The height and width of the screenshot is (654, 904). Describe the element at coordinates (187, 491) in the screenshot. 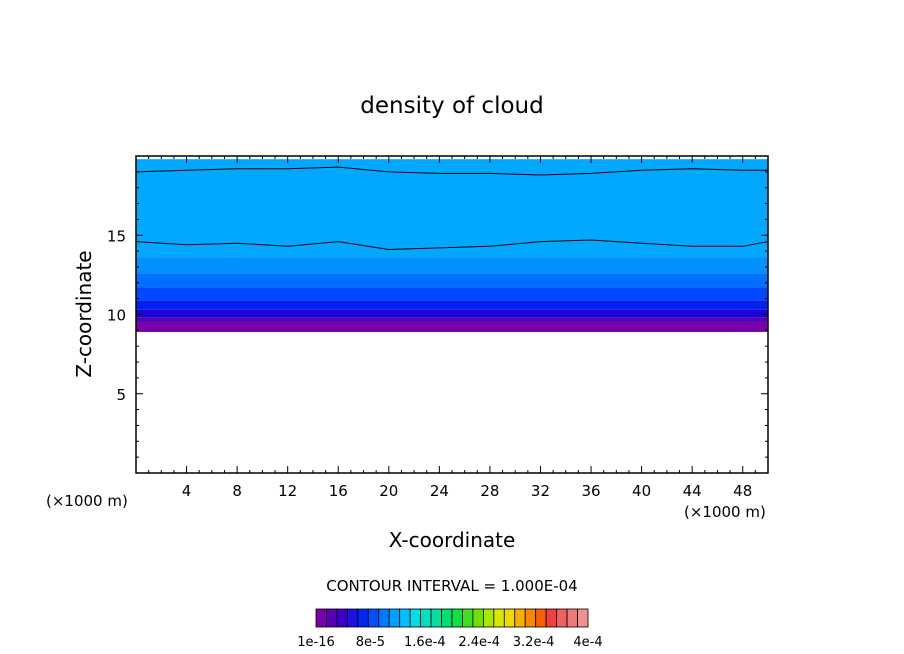

I see `x-tick-label: 4` at that location.